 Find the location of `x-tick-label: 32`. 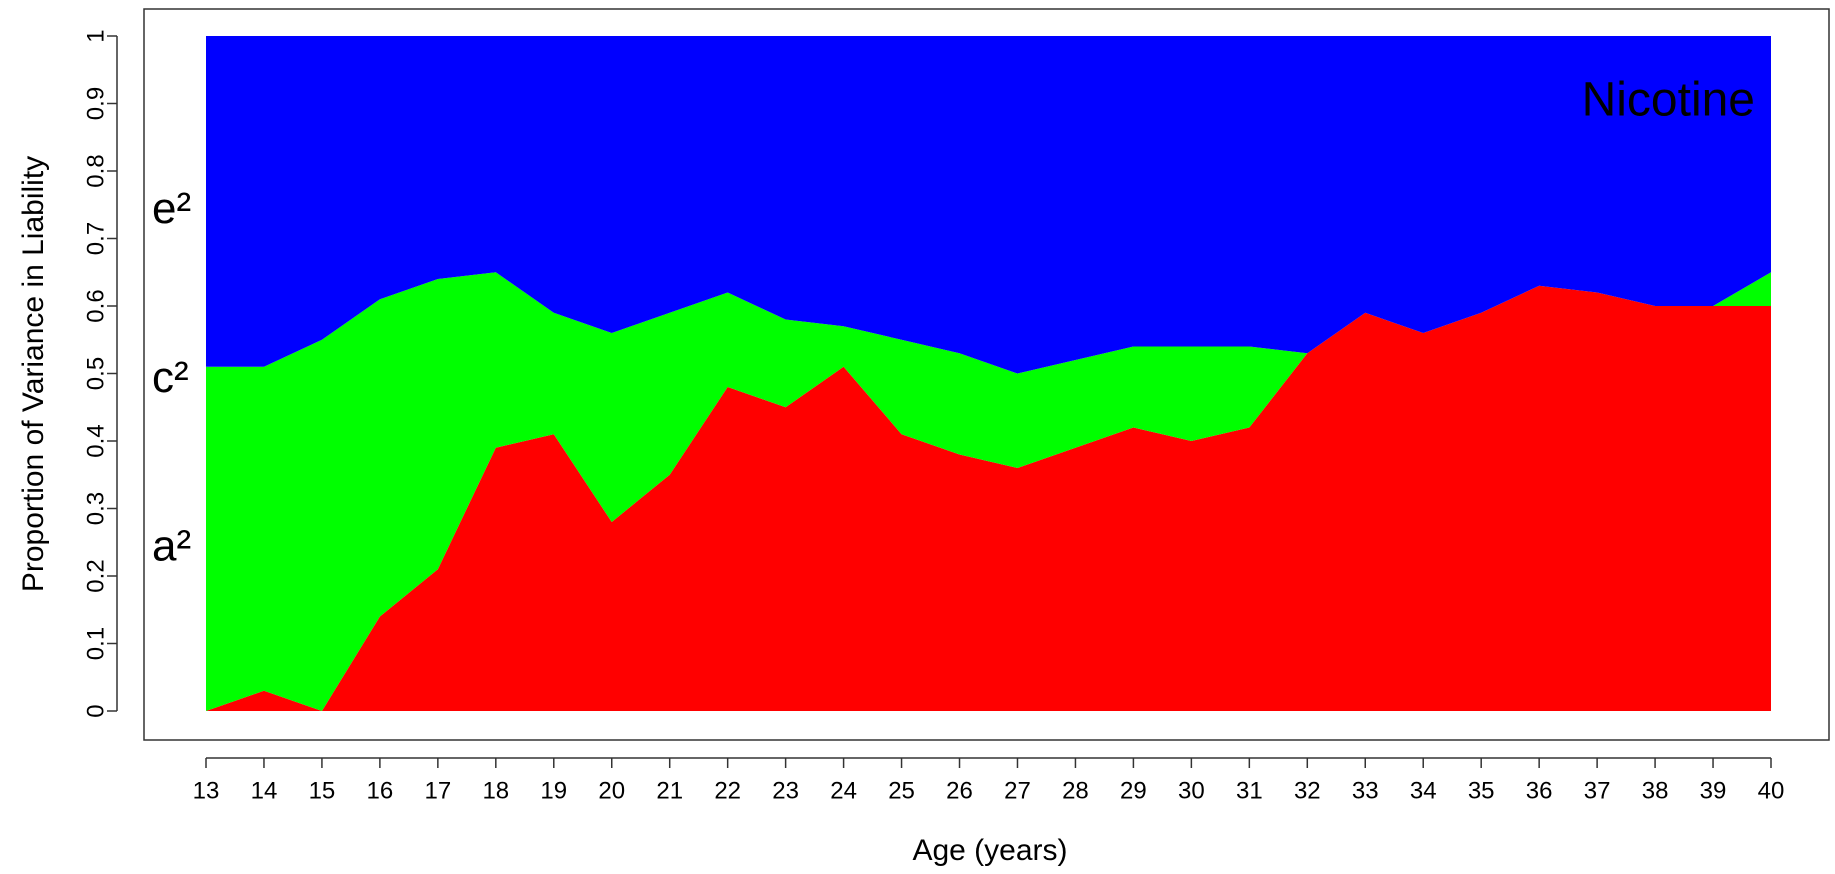

x-tick-label: 32 is located at coordinates (1307, 790).